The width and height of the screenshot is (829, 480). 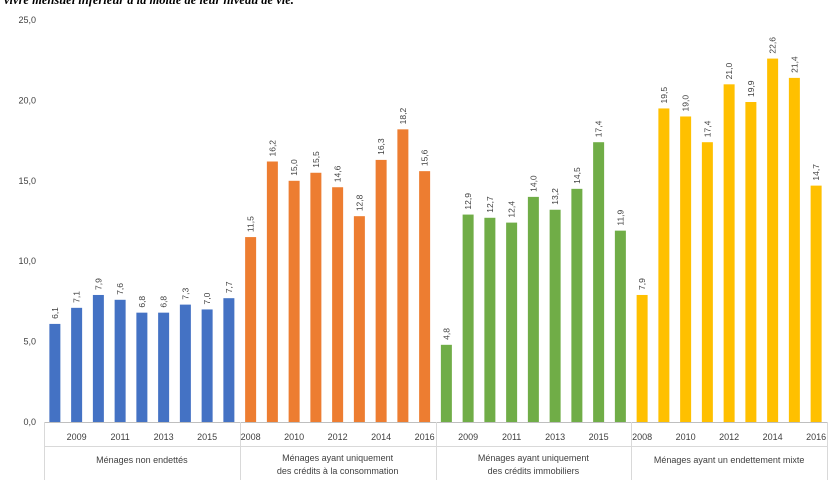 What do you see at coordinates (27, 100) in the screenshot?
I see `y-tick-label: 20,0` at bounding box center [27, 100].